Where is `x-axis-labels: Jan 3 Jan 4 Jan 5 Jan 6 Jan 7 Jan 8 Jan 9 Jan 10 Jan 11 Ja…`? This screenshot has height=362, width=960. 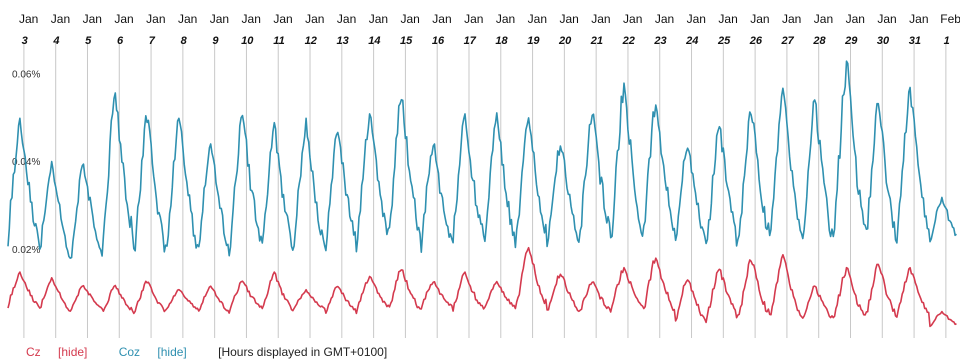
x-axis-labels: Jan 3 Jan 4 Jan 5 Jan 6 Jan 7 Jan 8 Jan 9 Jan 10 Jan 11 Ja… is located at coordinates (489, 29).